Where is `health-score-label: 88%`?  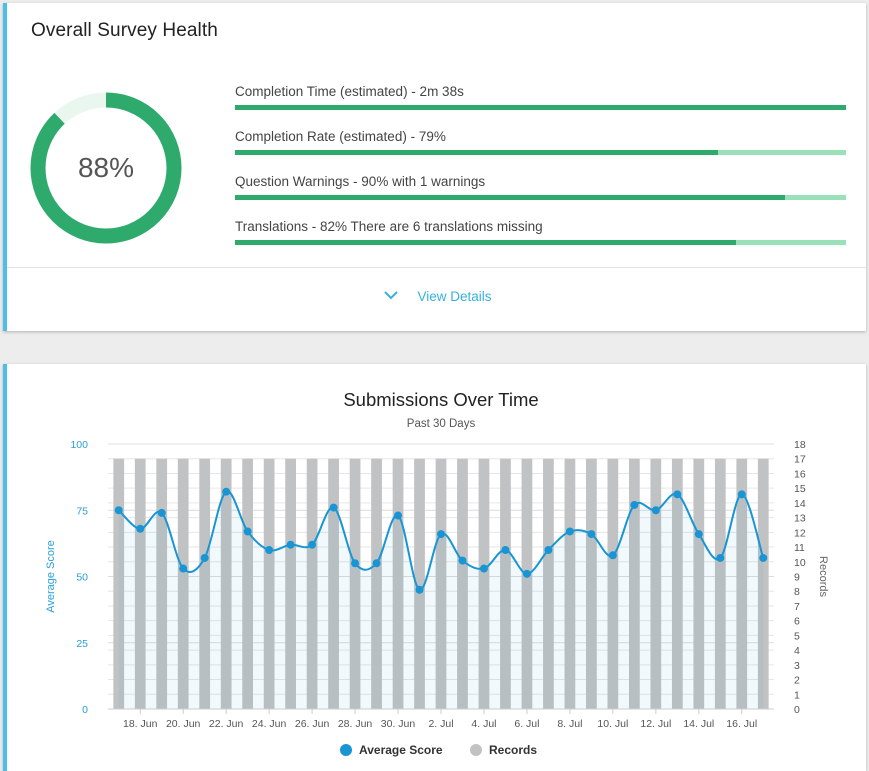 health-score-label: 88% is located at coordinates (106, 167).